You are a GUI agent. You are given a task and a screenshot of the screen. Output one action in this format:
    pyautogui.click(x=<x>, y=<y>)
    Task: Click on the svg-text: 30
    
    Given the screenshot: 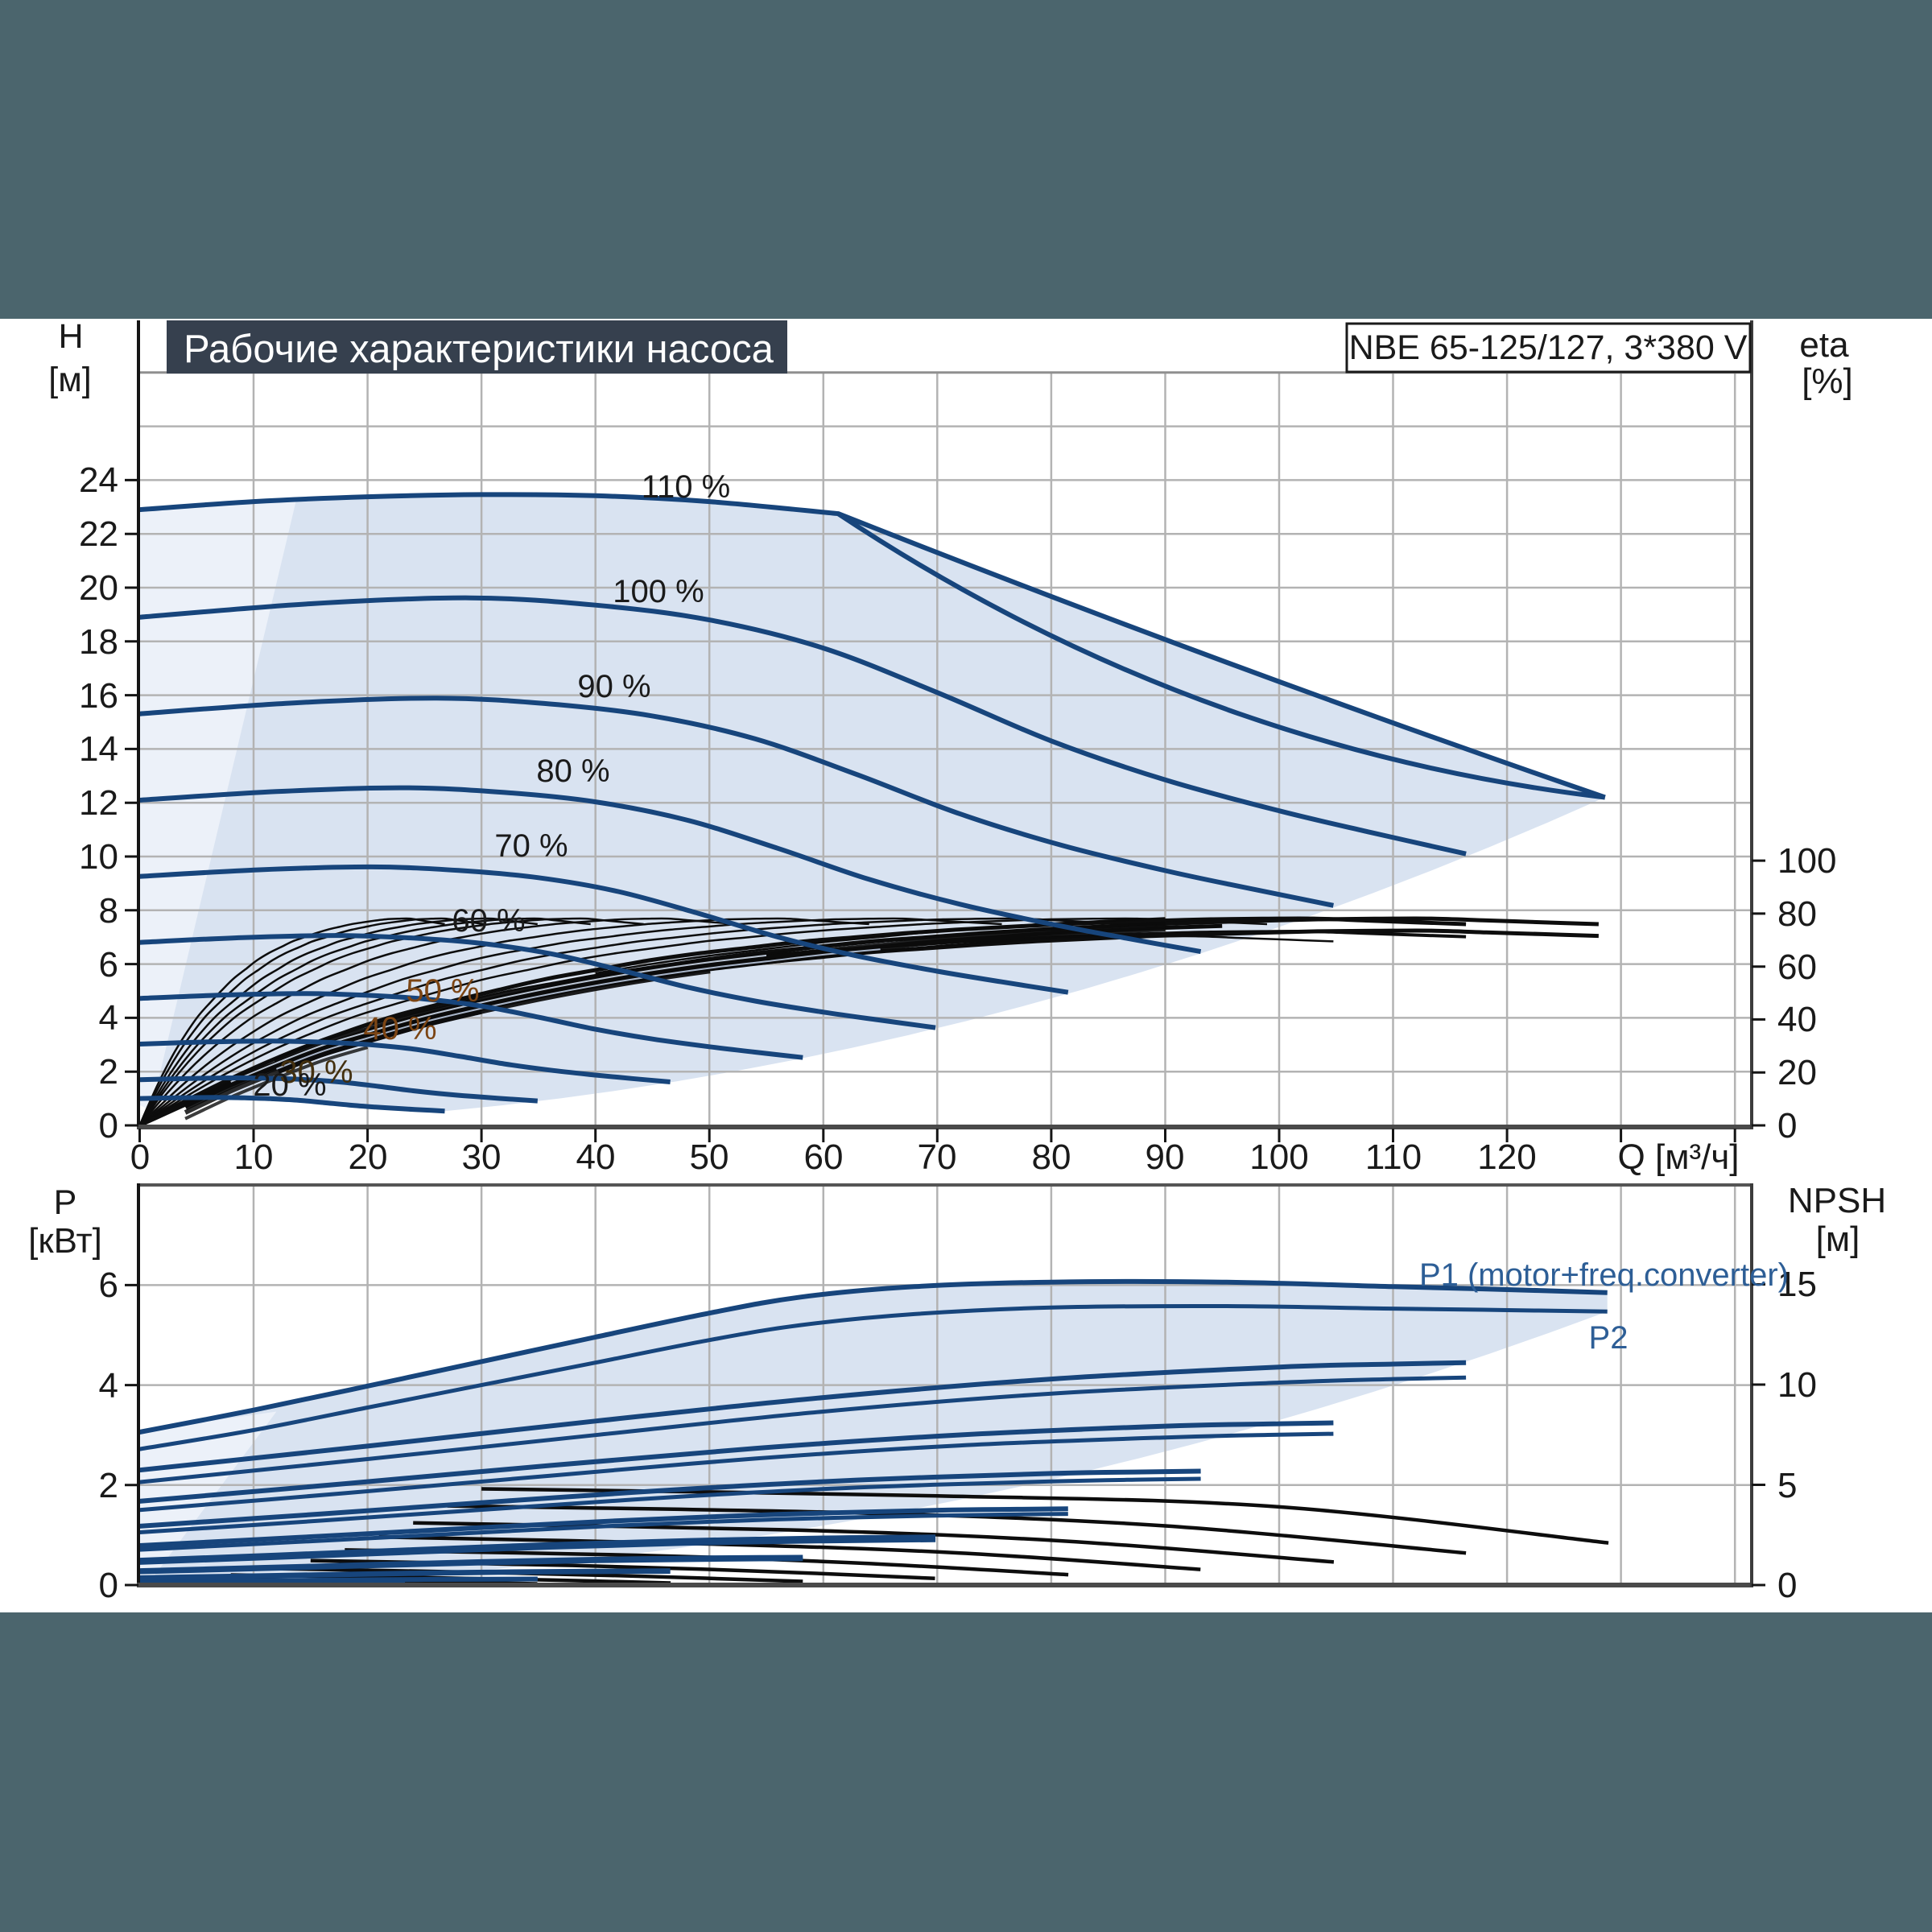 What is the action you would take?
    pyautogui.click(x=482, y=1157)
    